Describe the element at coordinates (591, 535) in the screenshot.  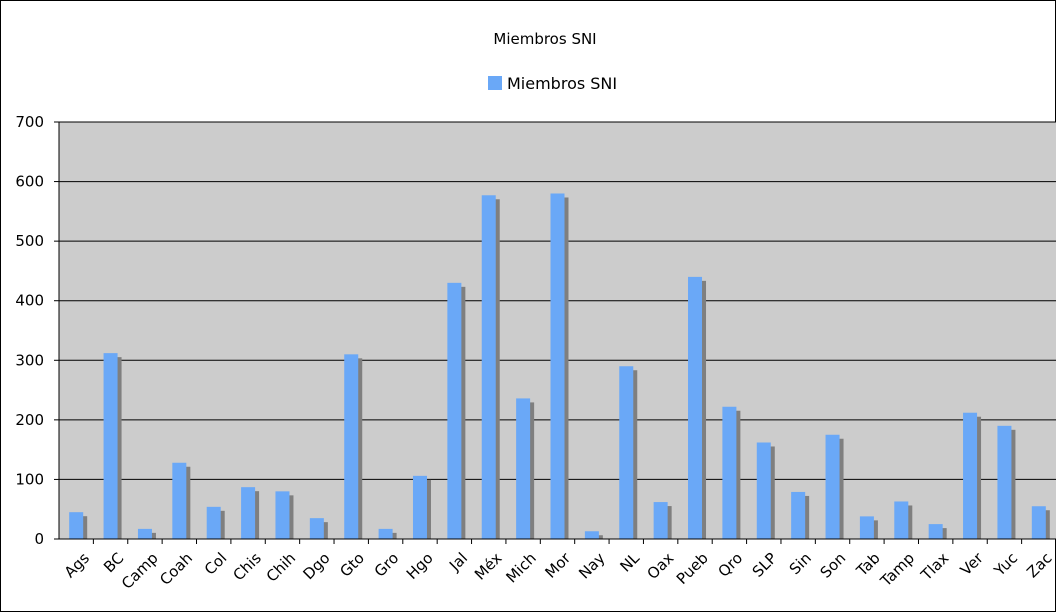
I see `bar-nay` at that location.